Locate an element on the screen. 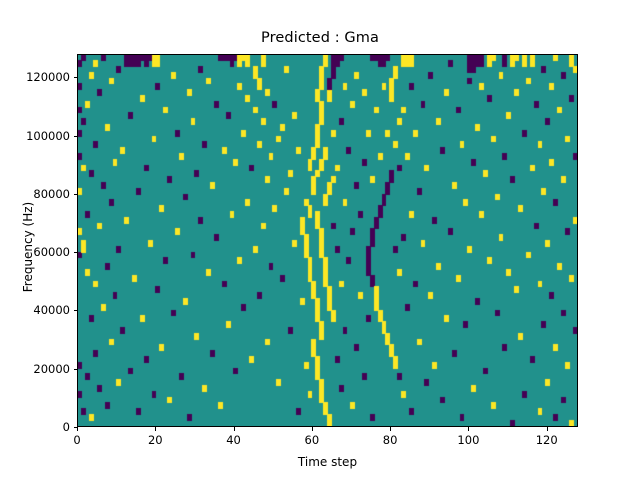  x-tick-label: 20 is located at coordinates (155, 440).